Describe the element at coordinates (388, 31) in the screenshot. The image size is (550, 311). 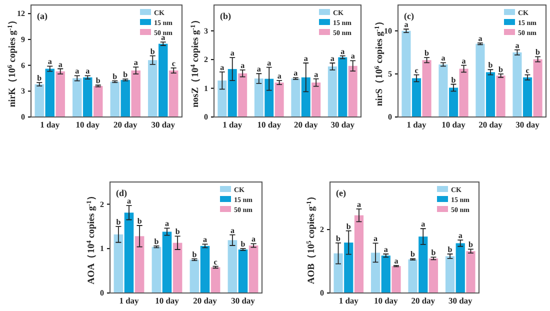
I see `y-tick-label: 10` at that location.